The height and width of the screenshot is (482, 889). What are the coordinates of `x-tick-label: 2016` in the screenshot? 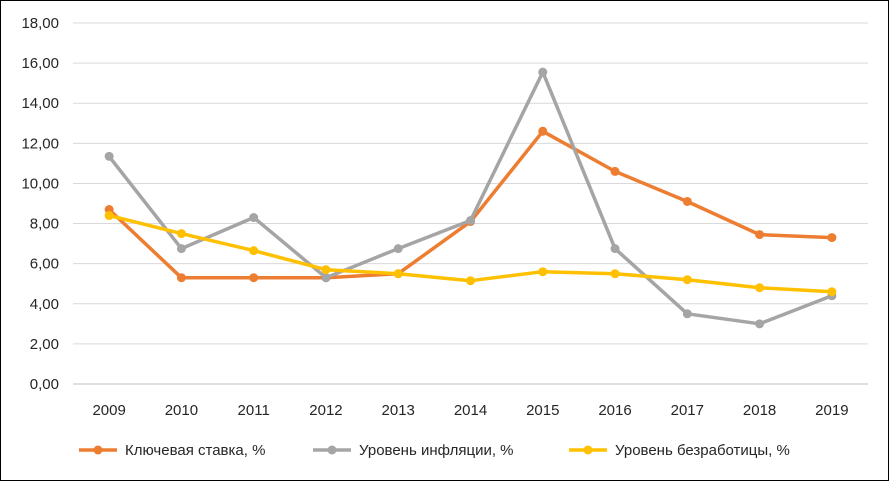 It's located at (614, 410).